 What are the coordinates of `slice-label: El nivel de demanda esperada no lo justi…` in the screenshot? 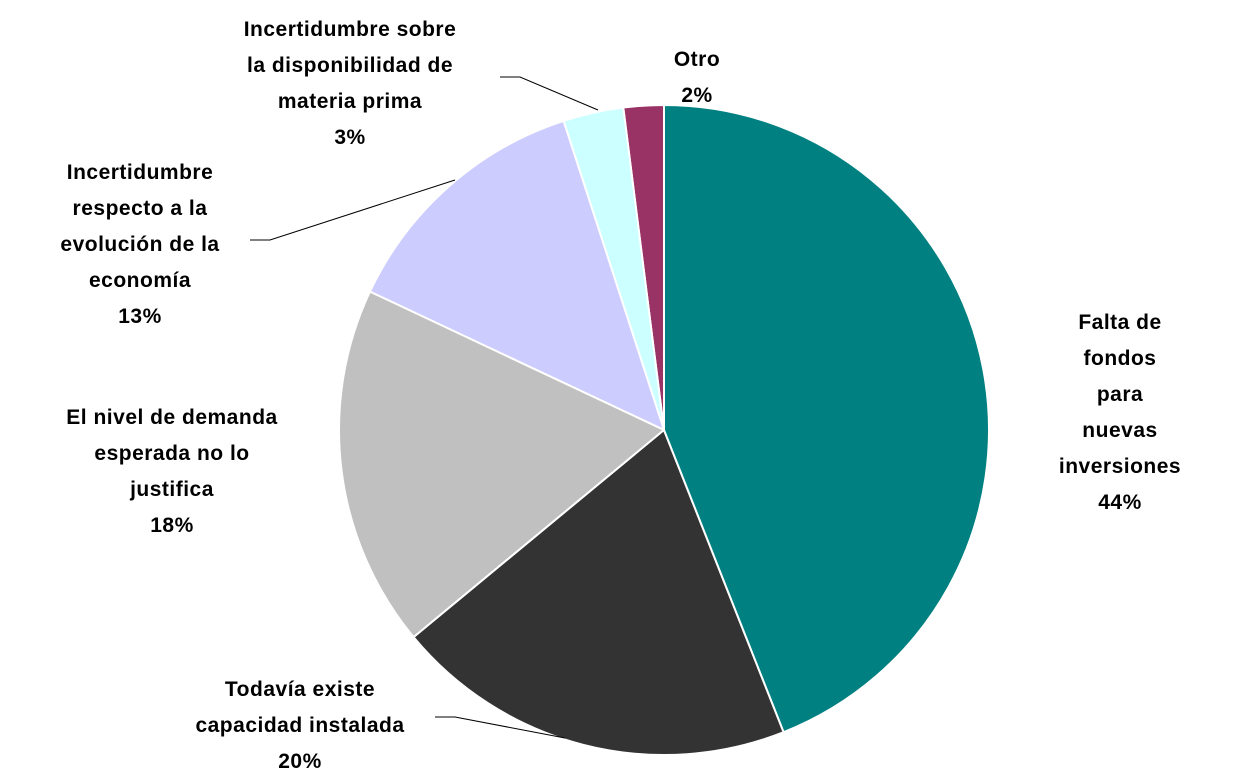 It's located at (171, 472).